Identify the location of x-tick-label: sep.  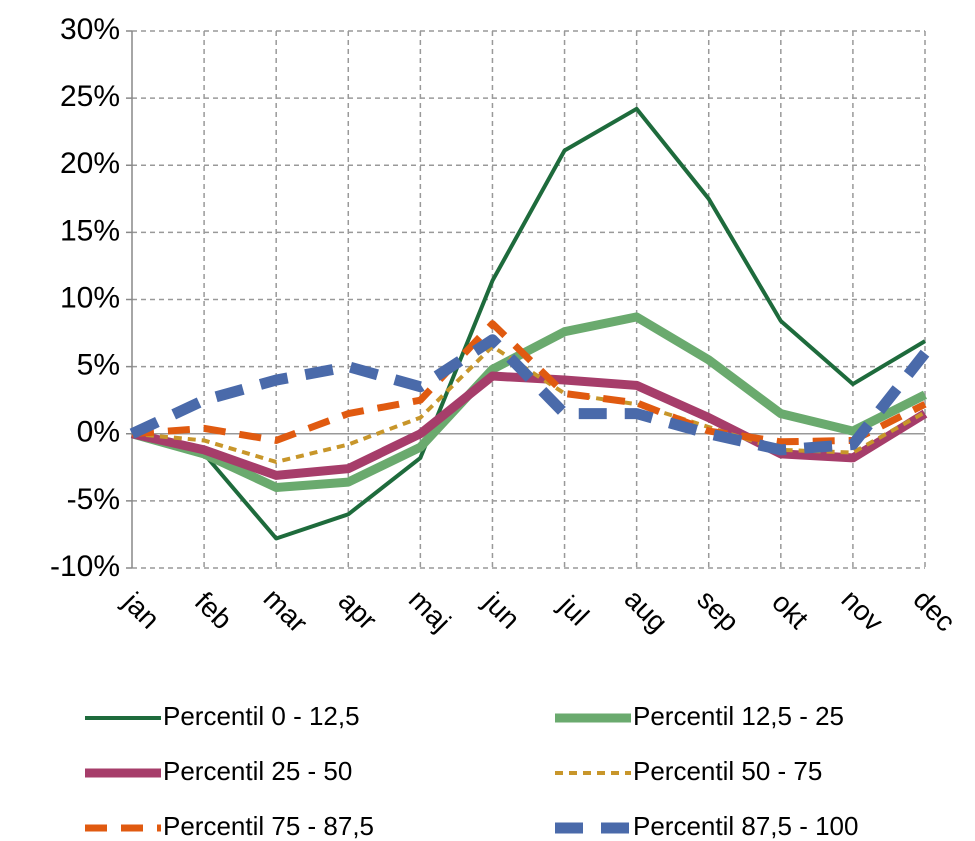
(718, 611).